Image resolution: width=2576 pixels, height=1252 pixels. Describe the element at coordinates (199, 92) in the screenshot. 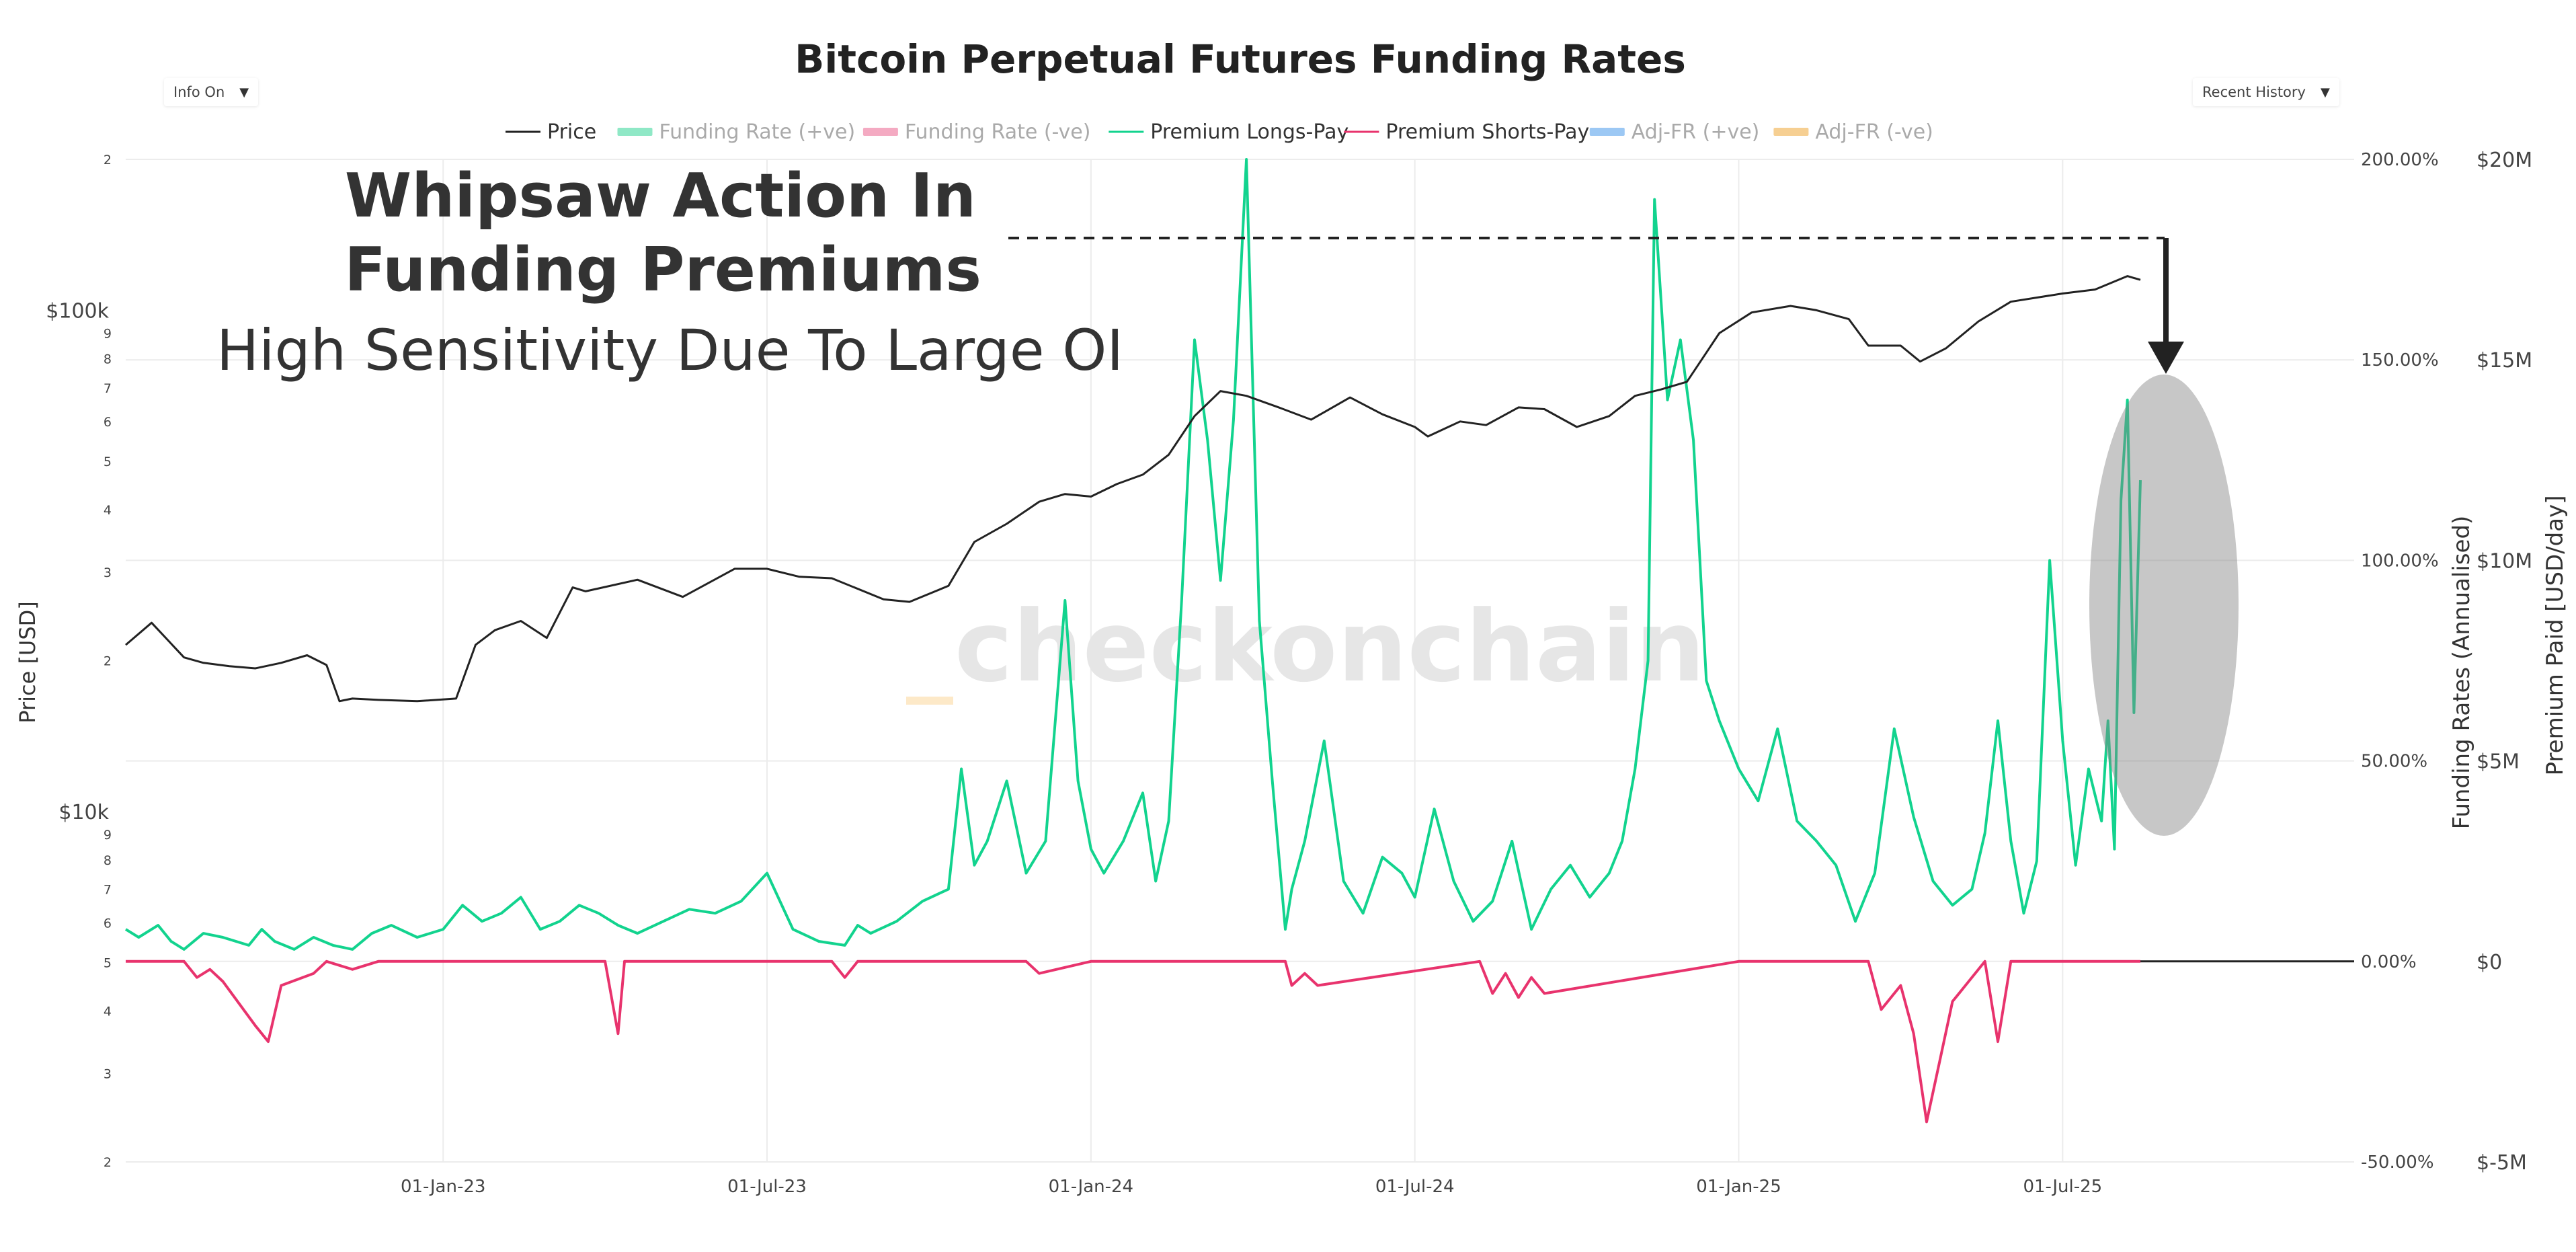

I see `info-dropdown-label: Info On` at that location.